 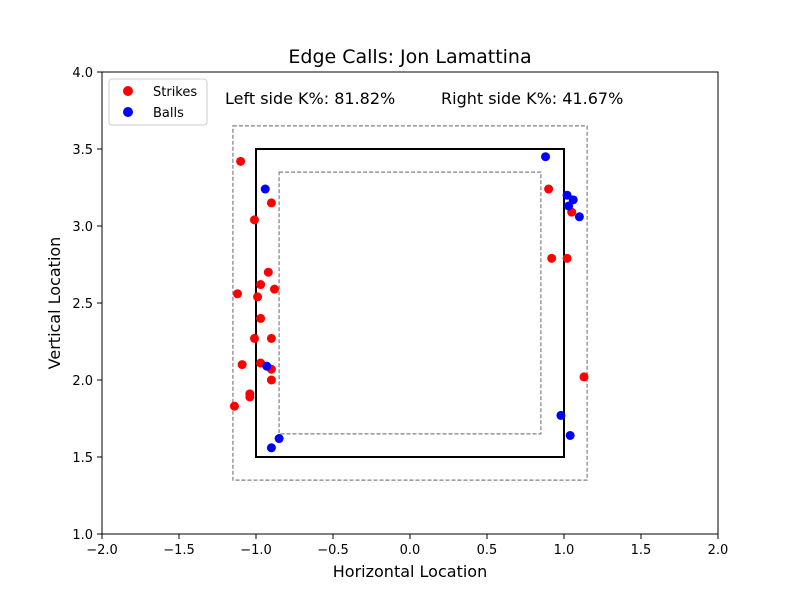 I want to click on x-tick-label: −1.5, so click(x=179, y=550).